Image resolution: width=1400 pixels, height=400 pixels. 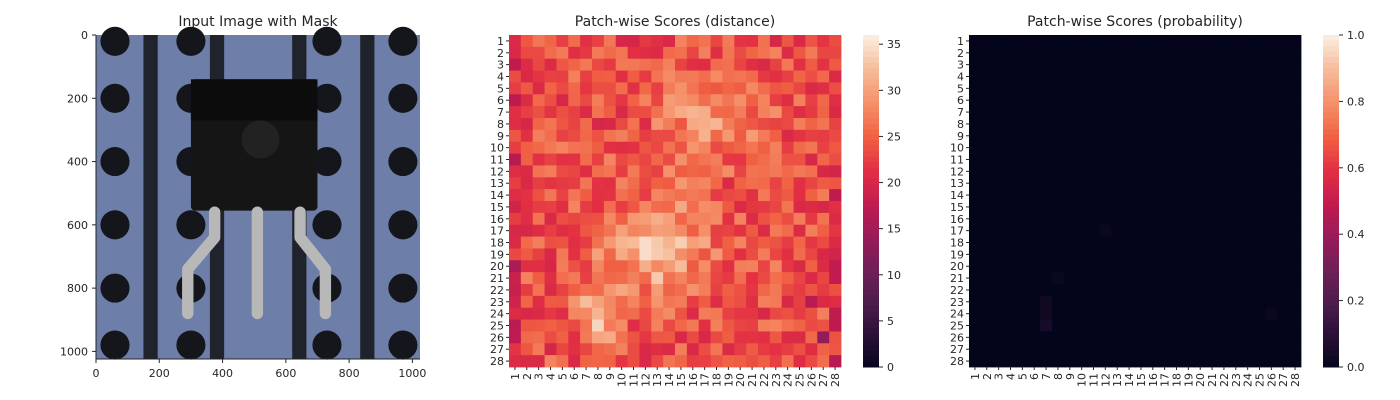 I want to click on x-tick-label: 13, so click(x=1117, y=380).